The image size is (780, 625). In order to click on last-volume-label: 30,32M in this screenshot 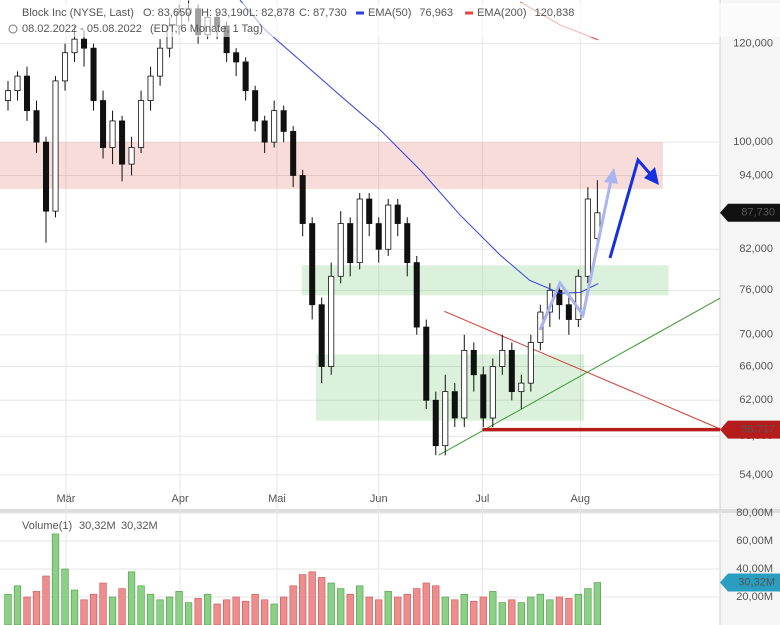, I will do `click(756, 582)`.